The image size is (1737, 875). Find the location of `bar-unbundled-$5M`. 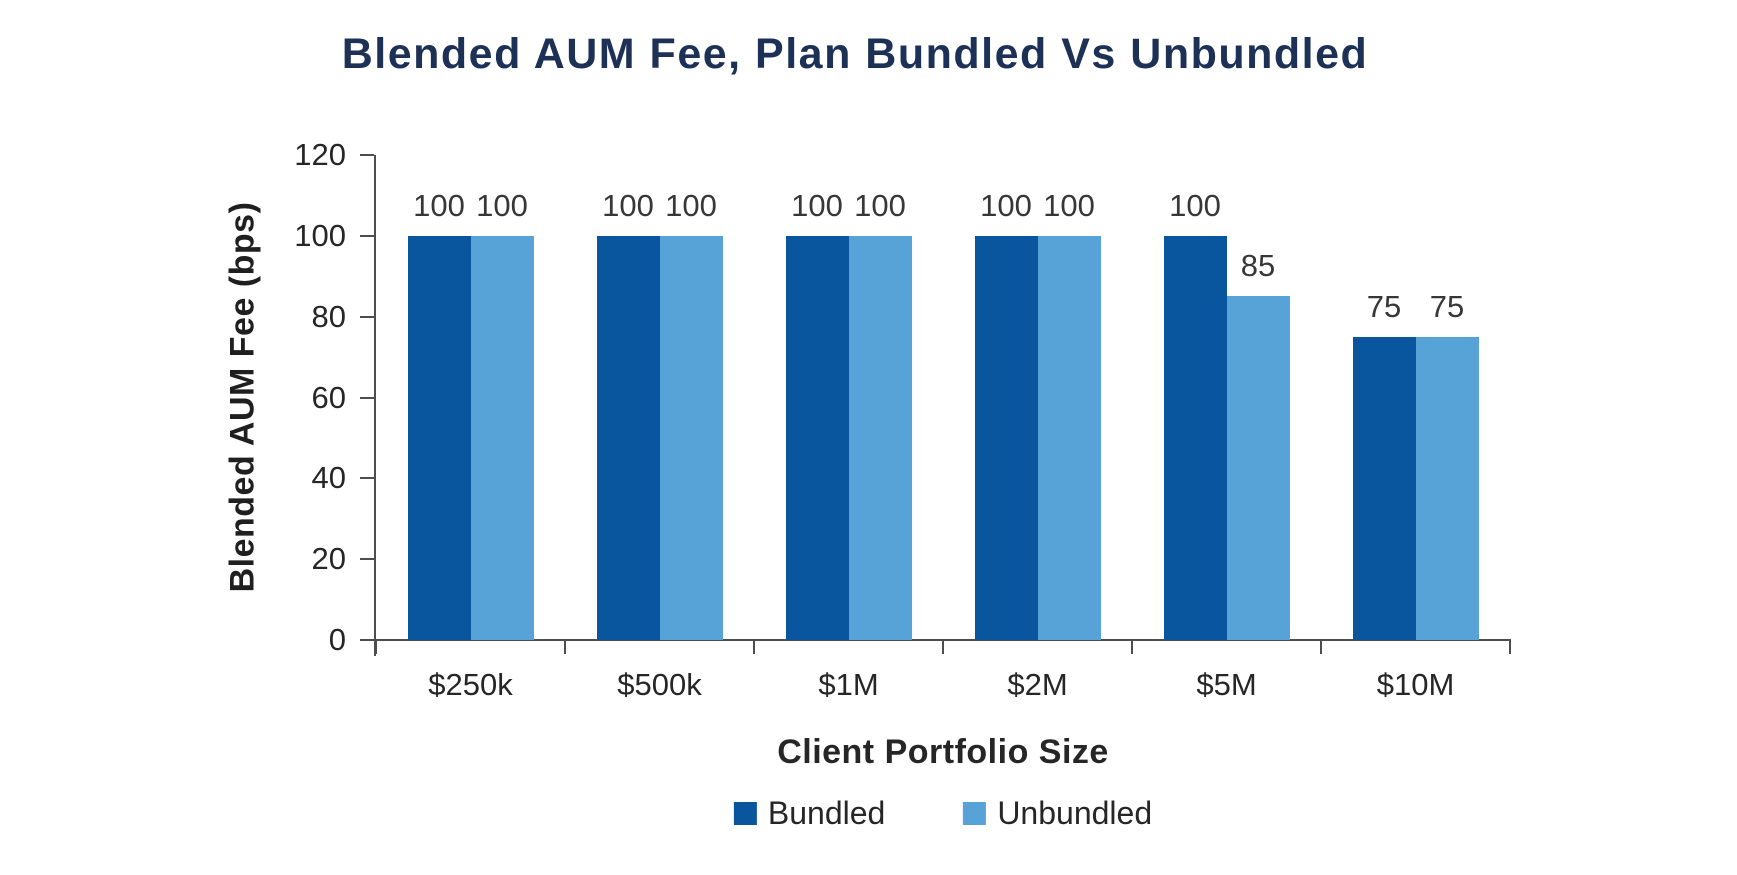

bar-unbundled-$5M is located at coordinates (1258, 468).